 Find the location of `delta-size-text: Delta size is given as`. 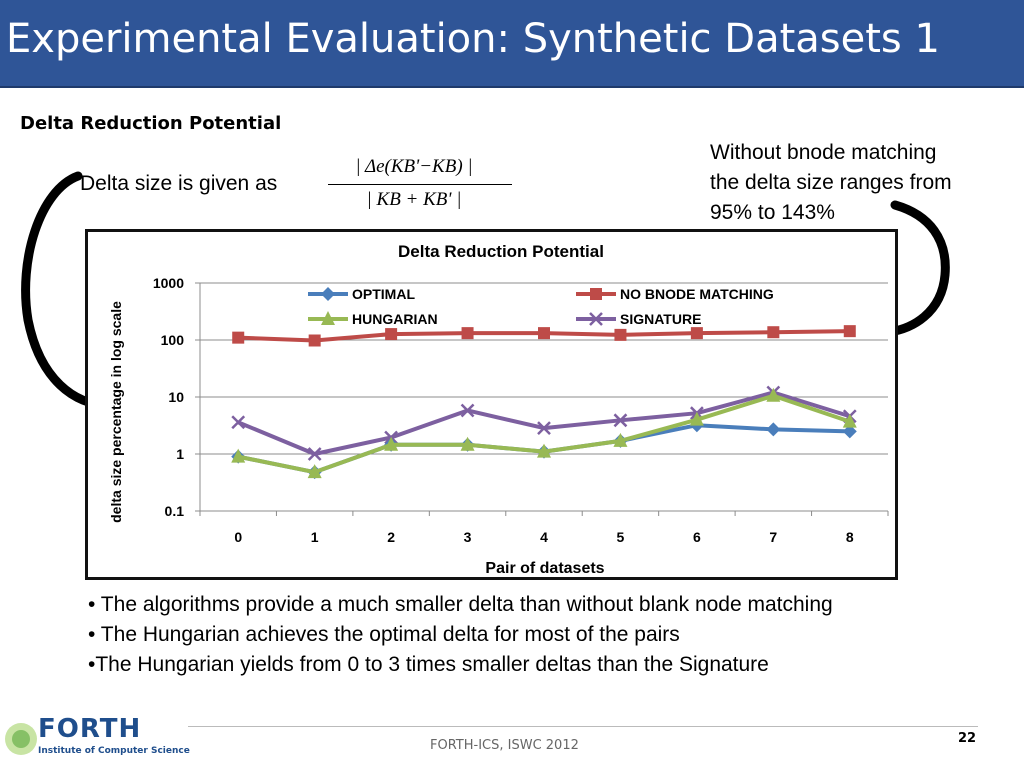

delta-size-text: Delta size is given as is located at coordinates (179, 183).